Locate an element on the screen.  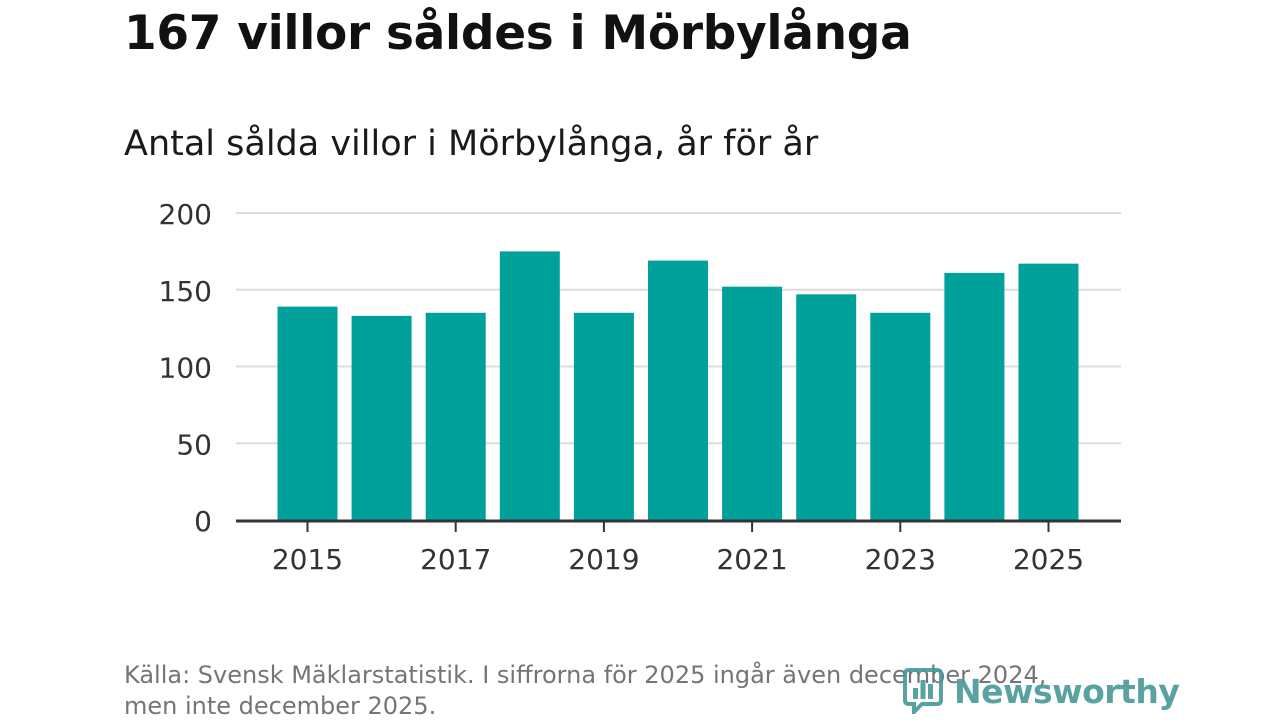
bar-2016 is located at coordinates (381, 417).